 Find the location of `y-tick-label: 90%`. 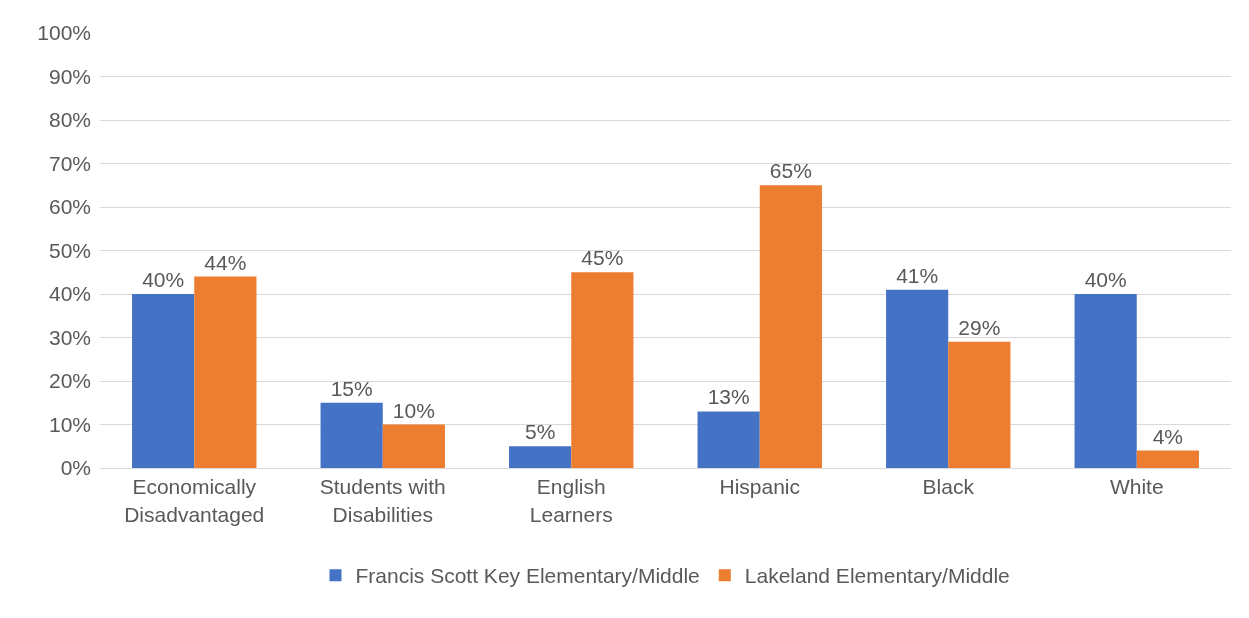

y-tick-label: 90% is located at coordinates (69, 76).